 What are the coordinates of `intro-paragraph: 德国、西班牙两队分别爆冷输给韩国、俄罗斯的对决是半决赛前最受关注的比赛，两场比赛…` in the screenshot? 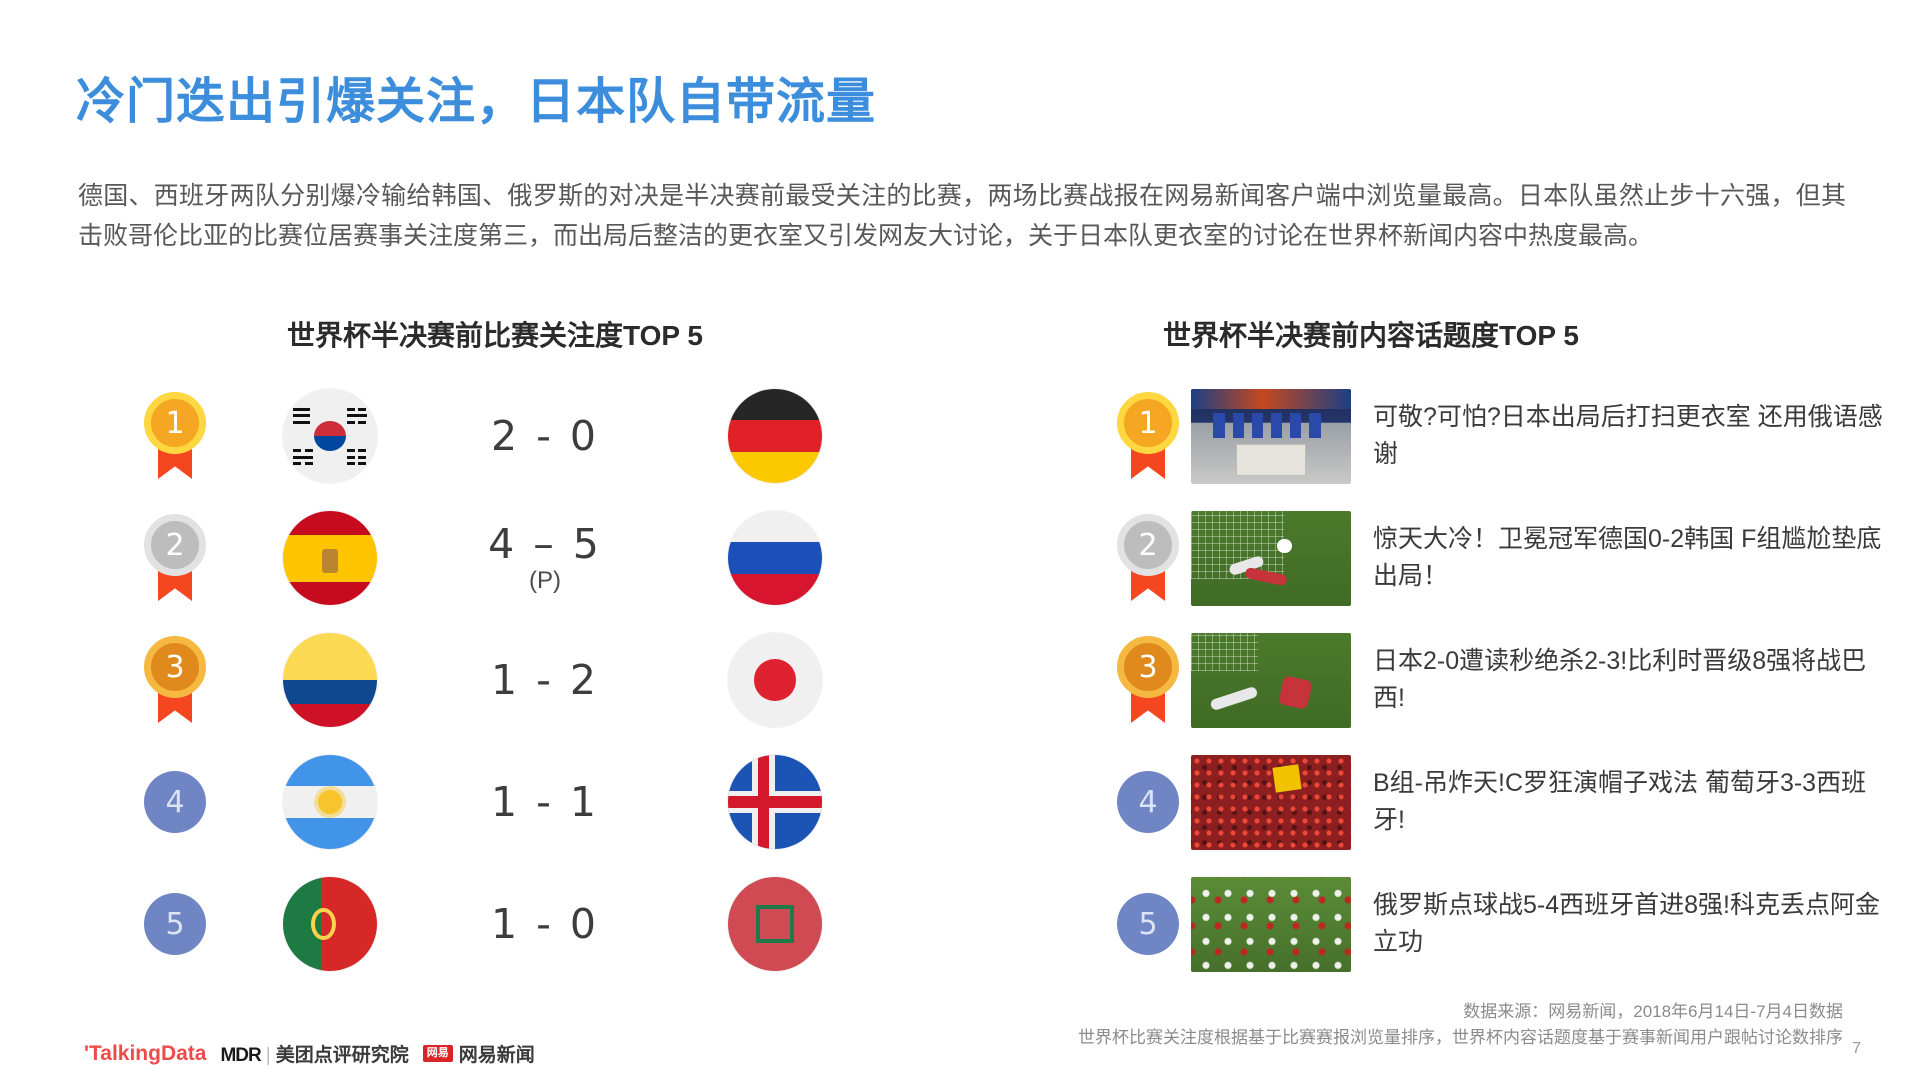 It's located at (962, 216).